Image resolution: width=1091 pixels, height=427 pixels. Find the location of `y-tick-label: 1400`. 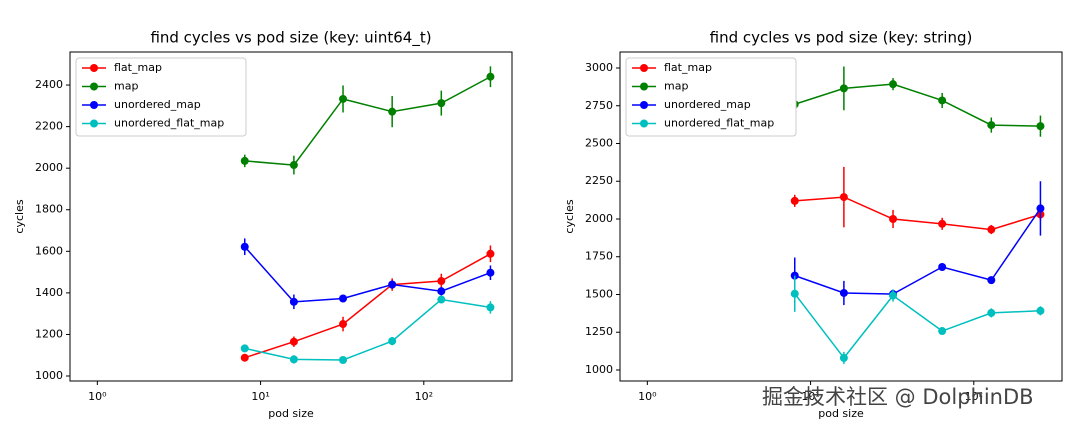

y-tick-label: 1400 is located at coordinates (49, 292).